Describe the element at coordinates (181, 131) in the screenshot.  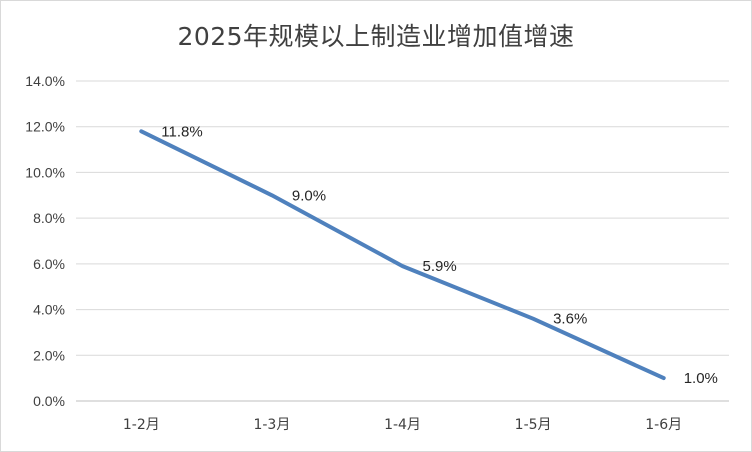
I see `data-label: 11.8%` at that location.